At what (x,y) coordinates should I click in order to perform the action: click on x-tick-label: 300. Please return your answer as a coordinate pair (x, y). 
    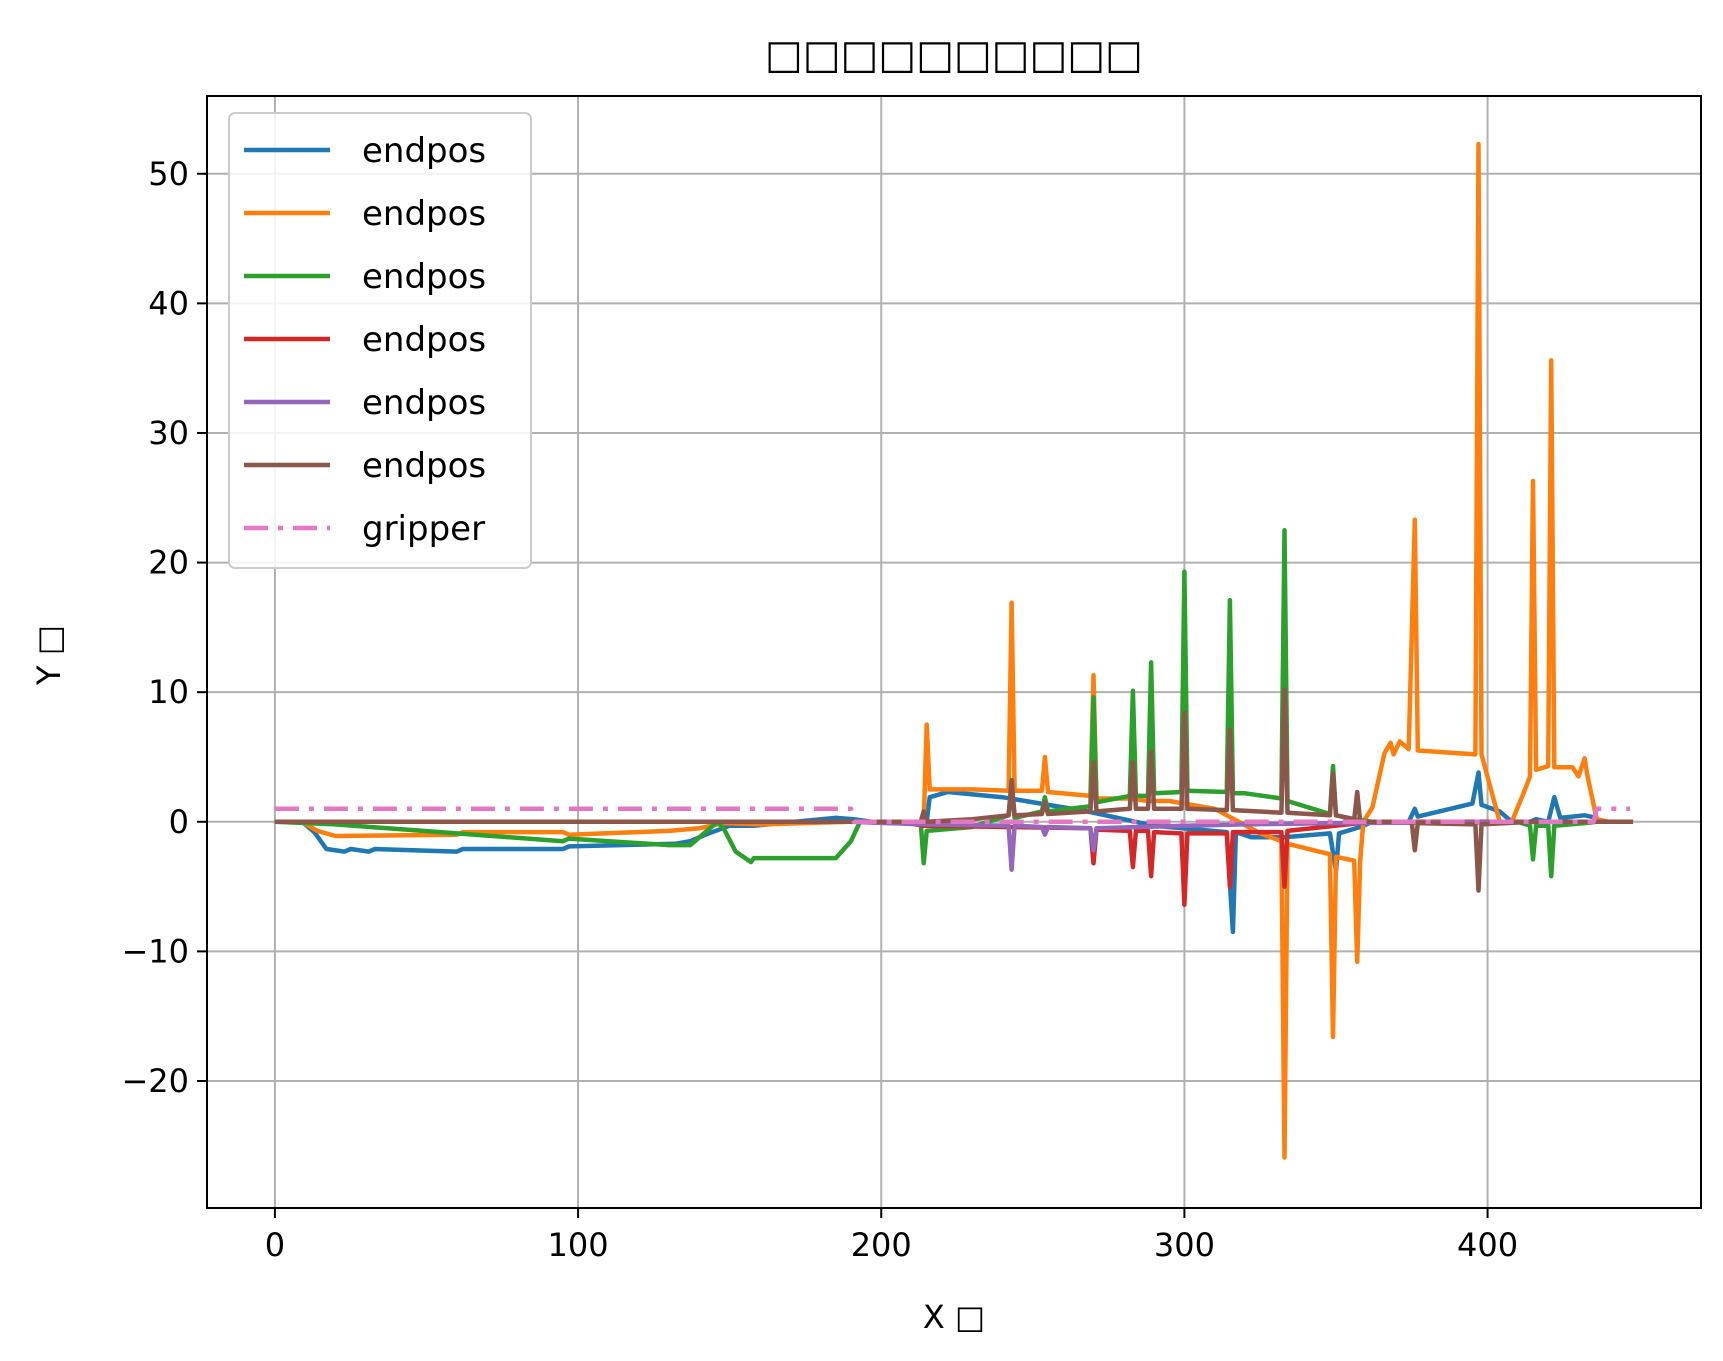
    Looking at the image, I should click on (1184, 1245).